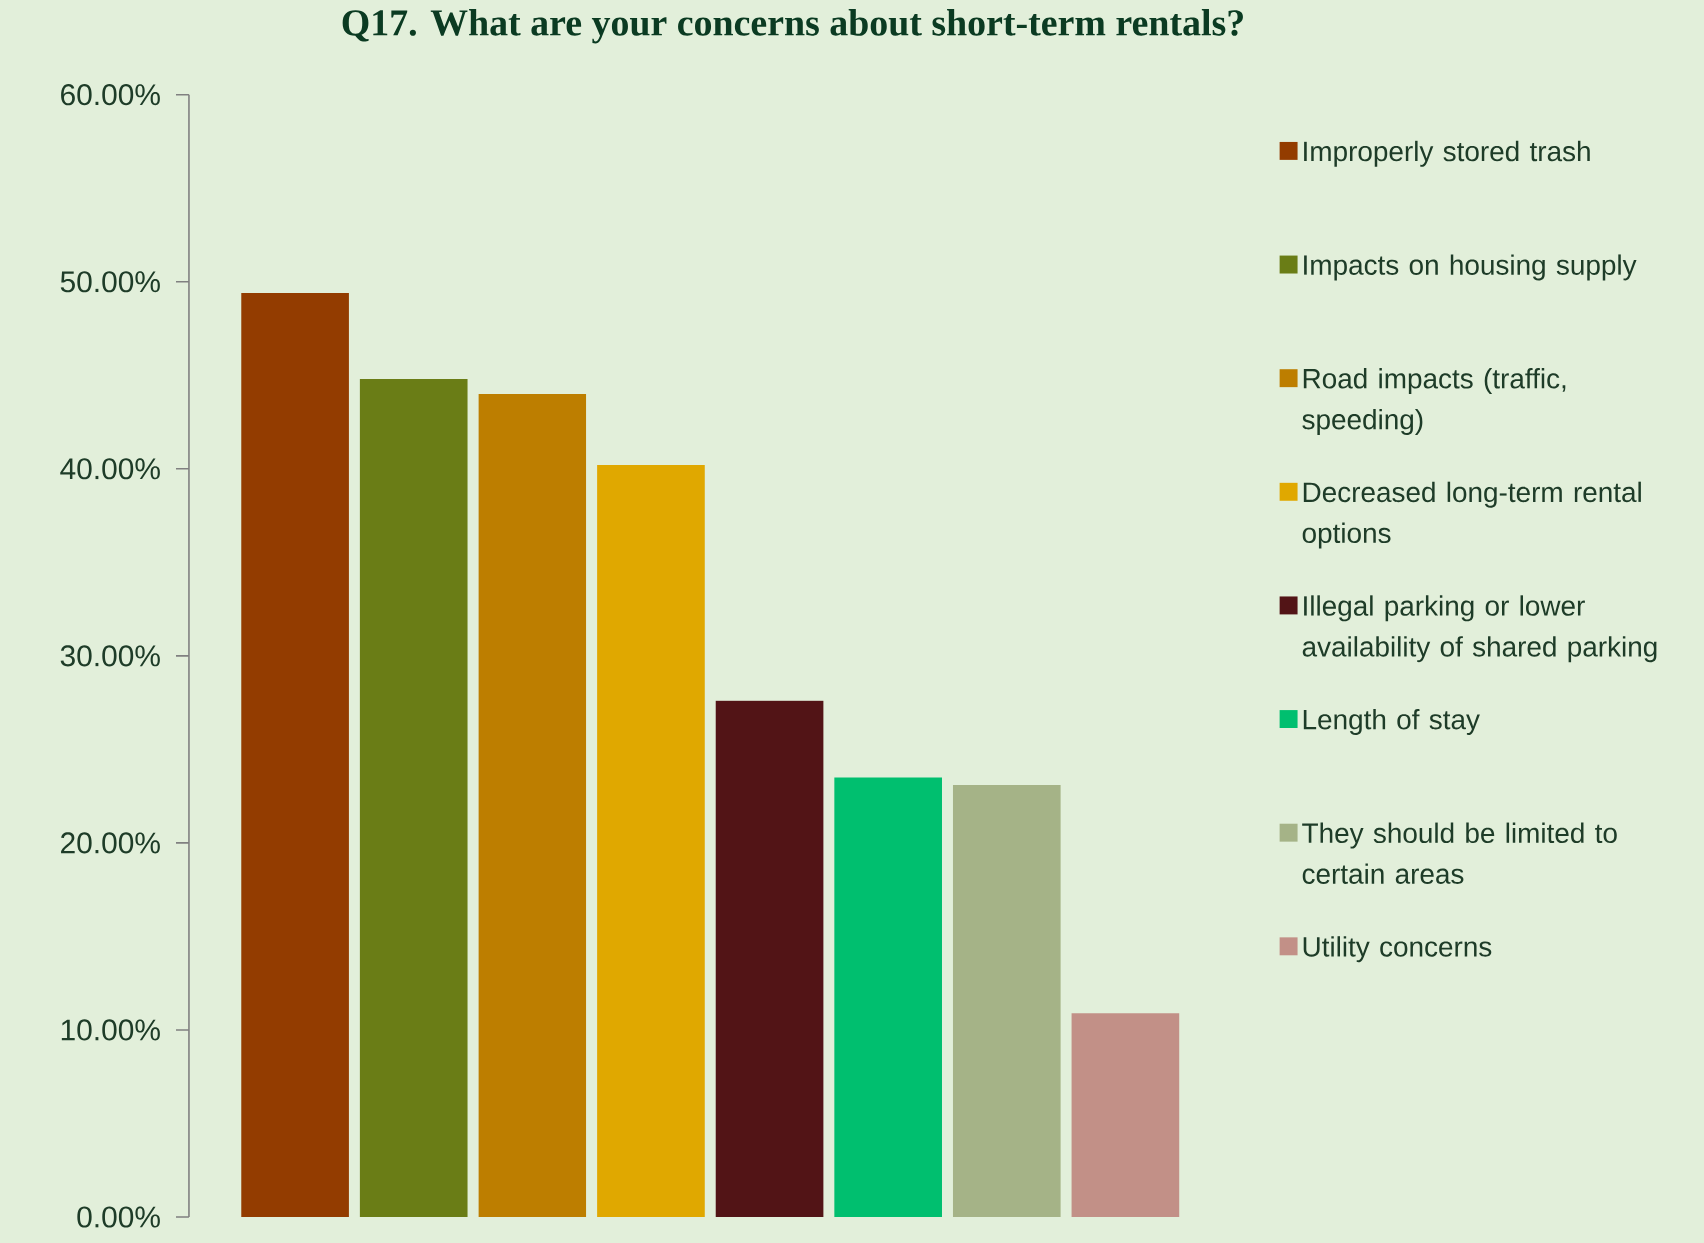 The width and height of the screenshot is (1704, 1243). Describe the element at coordinates (110, 95) in the screenshot. I see `y-tick-label: 60.00%` at that location.